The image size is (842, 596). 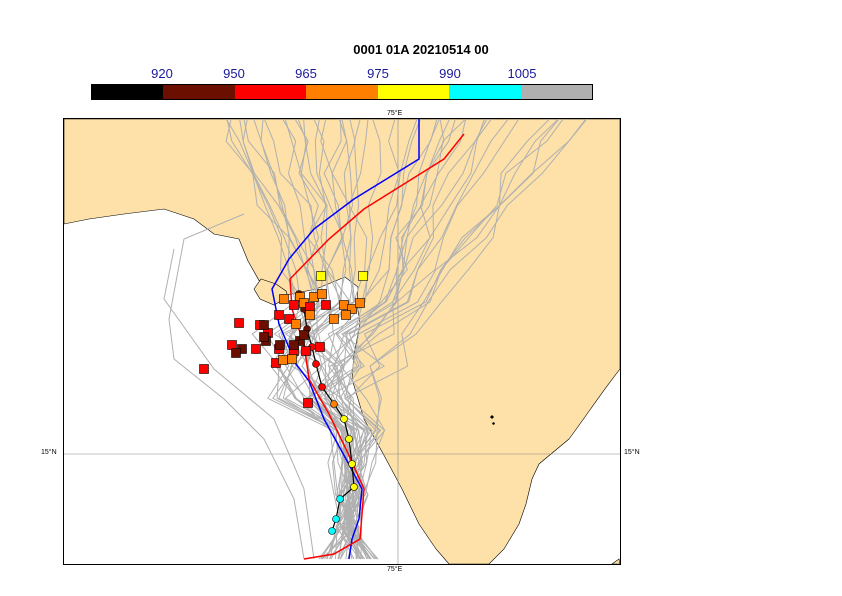 I want to click on colorbar-label: 990, so click(x=450, y=73).